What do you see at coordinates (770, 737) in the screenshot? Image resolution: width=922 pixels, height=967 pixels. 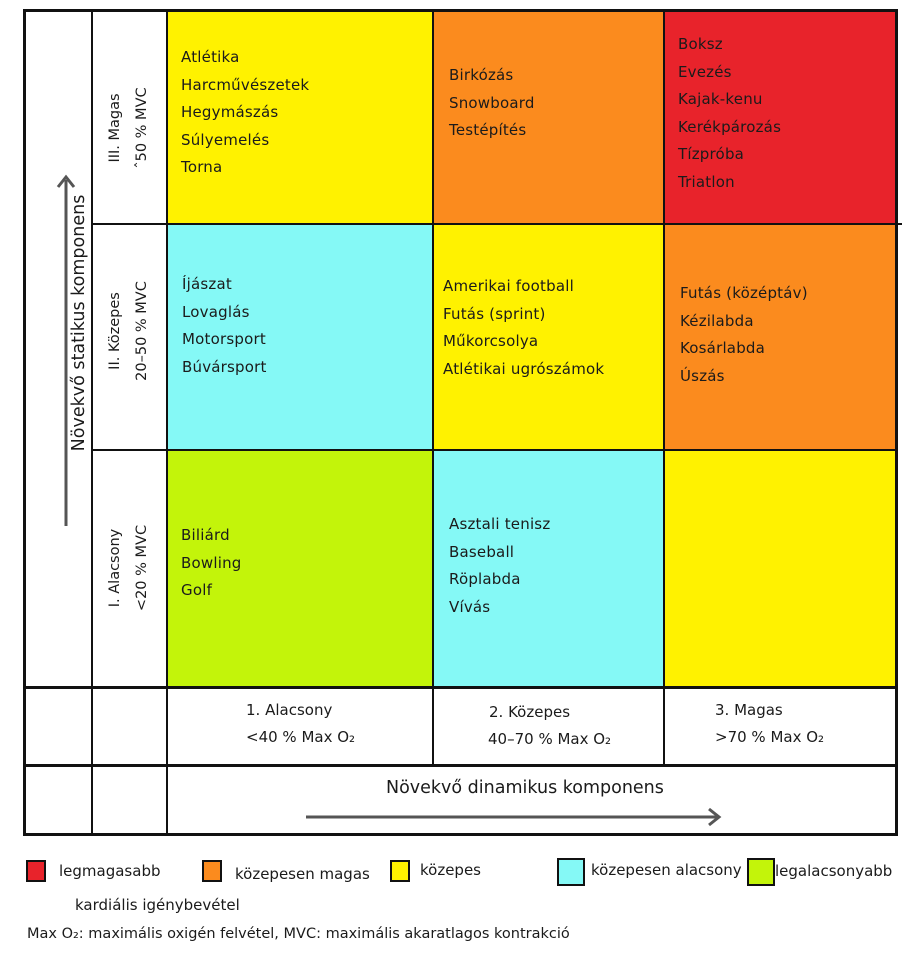 I see `col-label-high-range: >70 % Max O₂` at bounding box center [770, 737].